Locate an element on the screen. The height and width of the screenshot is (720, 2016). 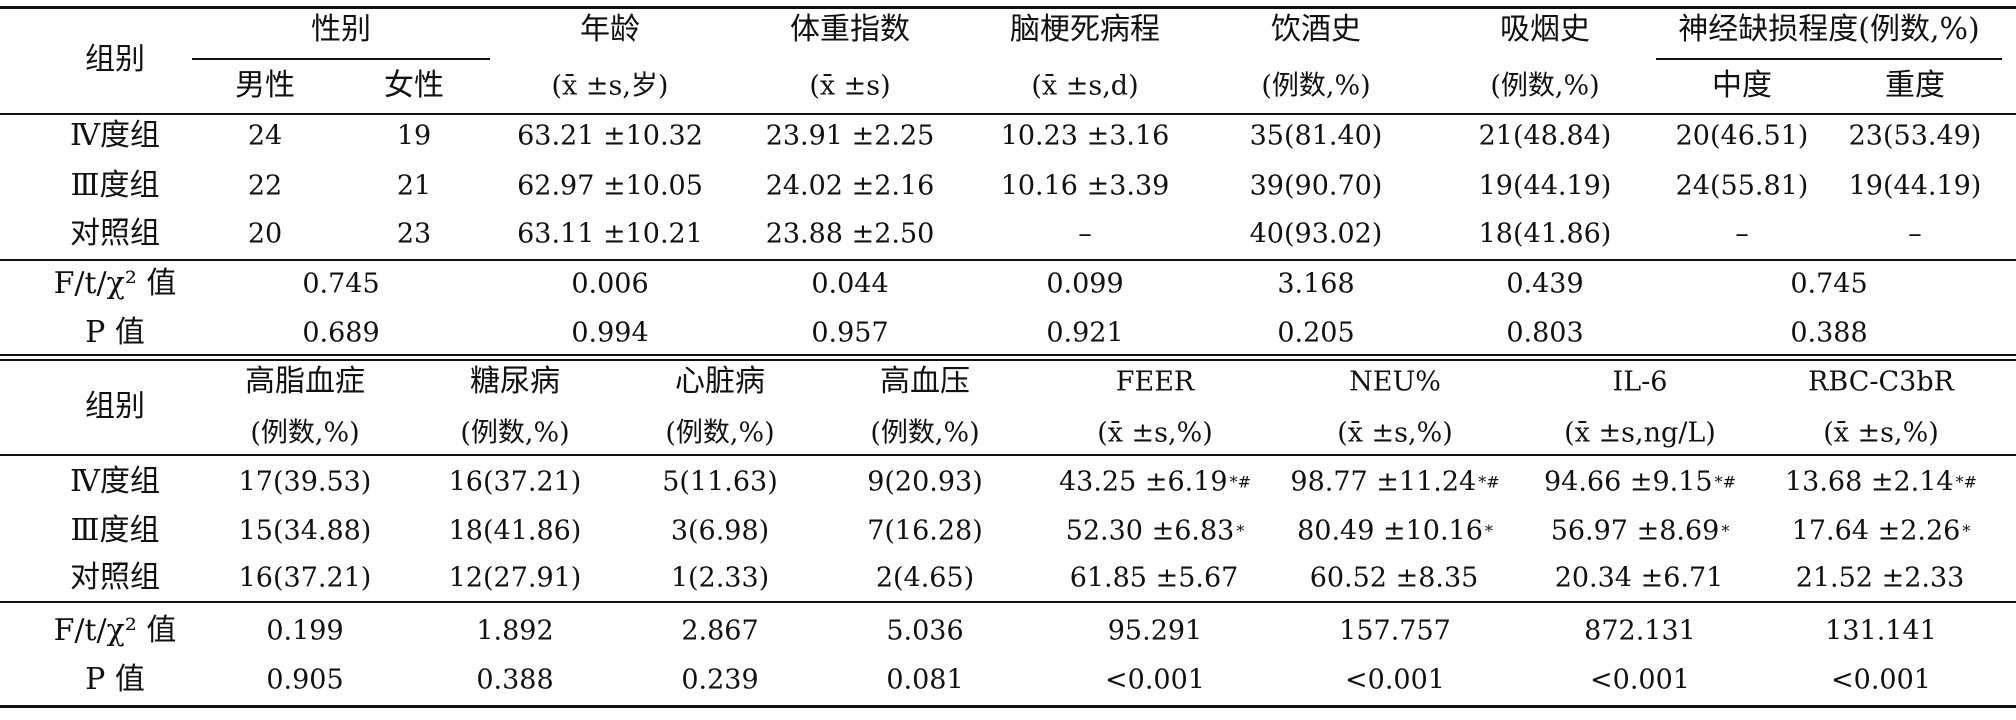
t2-p-hypertension: 0.081 is located at coordinates (925, 680).